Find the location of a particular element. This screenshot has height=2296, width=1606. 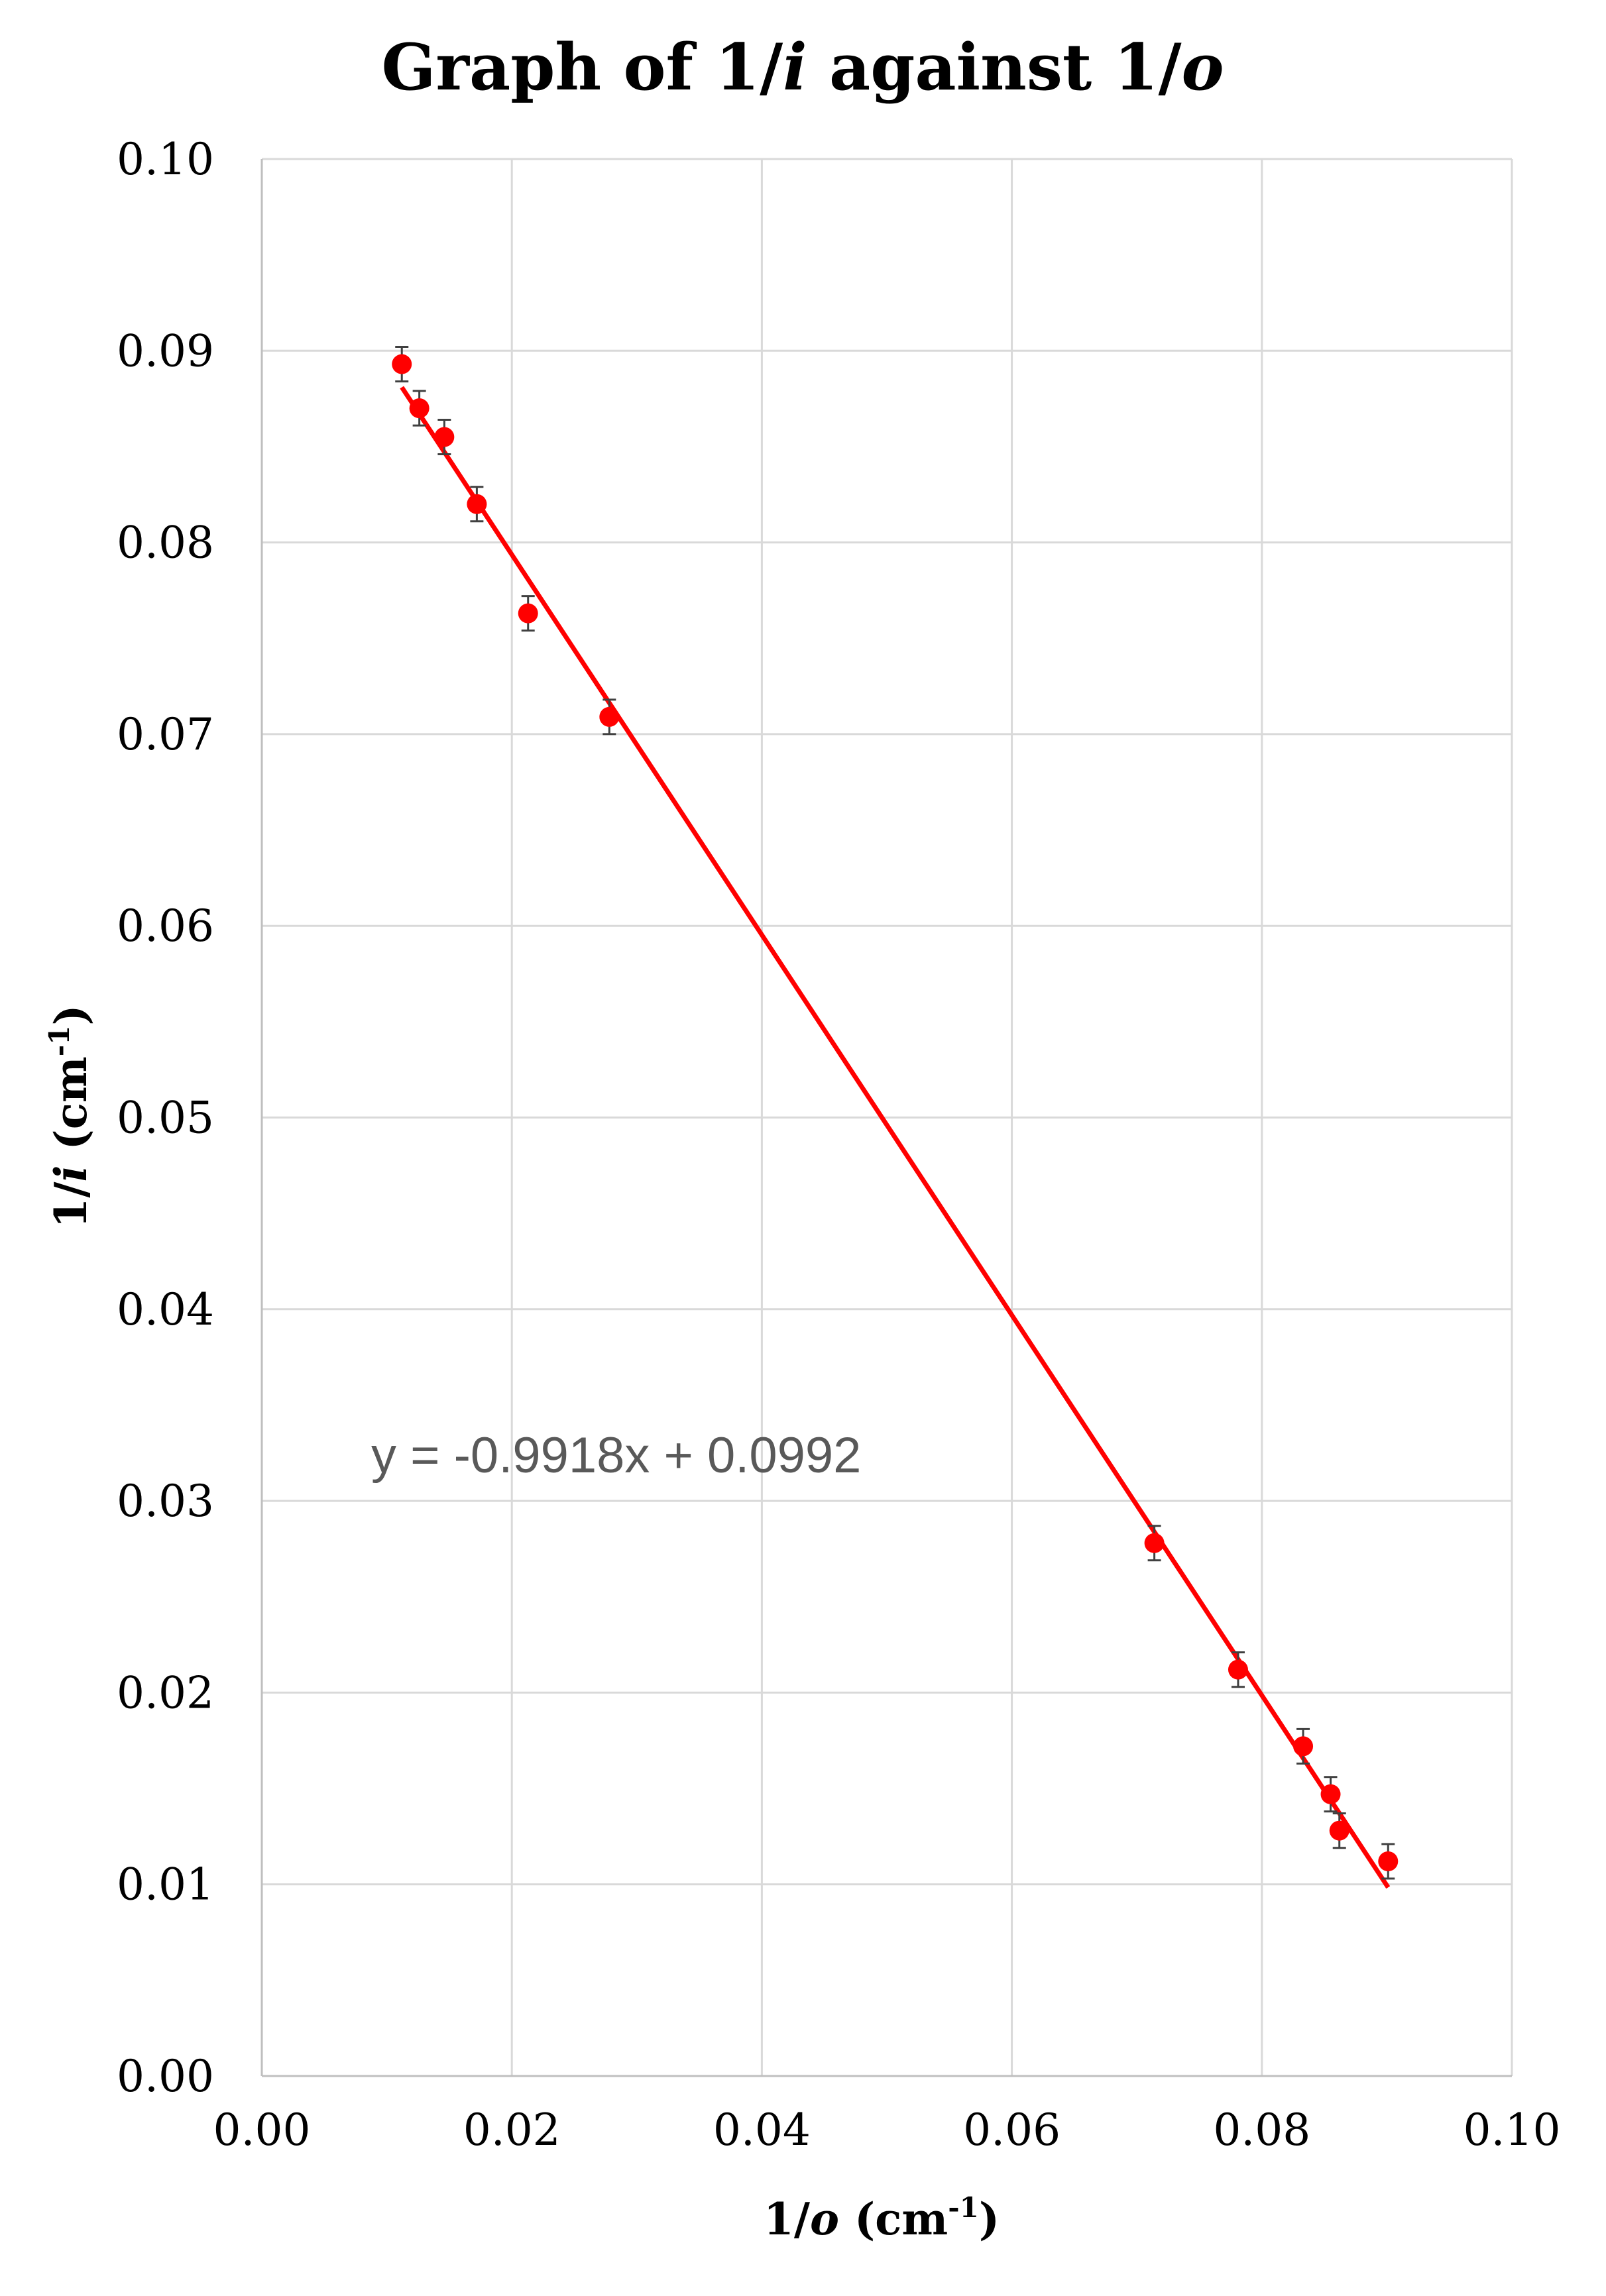

y-axis-label: 1/i (cm-1) is located at coordinates (70, 1116).